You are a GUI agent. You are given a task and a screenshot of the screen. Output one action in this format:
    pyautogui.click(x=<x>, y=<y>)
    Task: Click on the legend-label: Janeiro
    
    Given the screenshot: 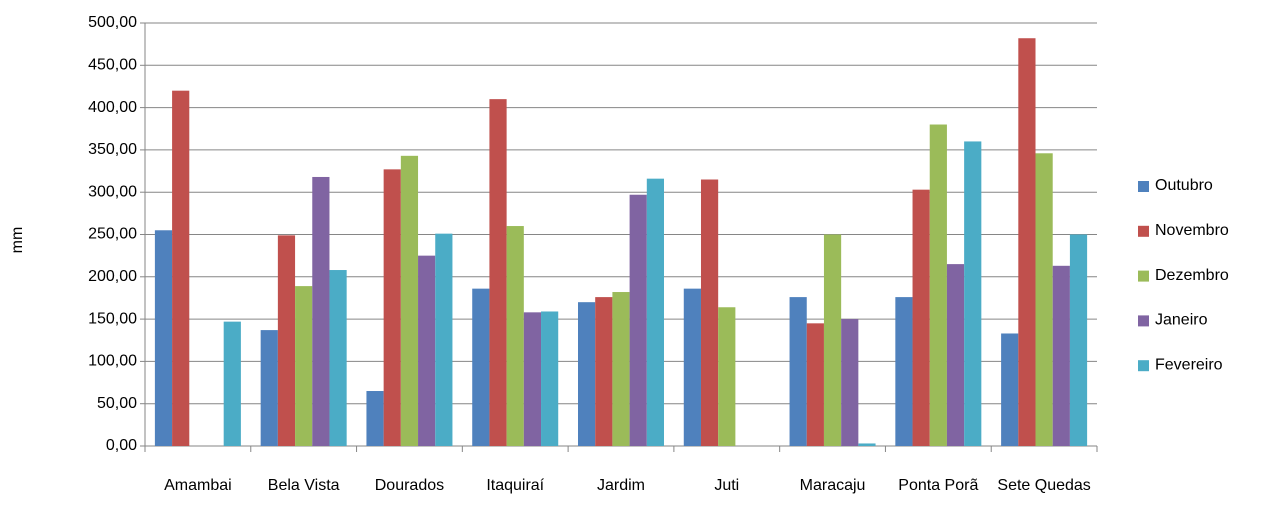 What is the action you would take?
    pyautogui.click(x=1181, y=320)
    